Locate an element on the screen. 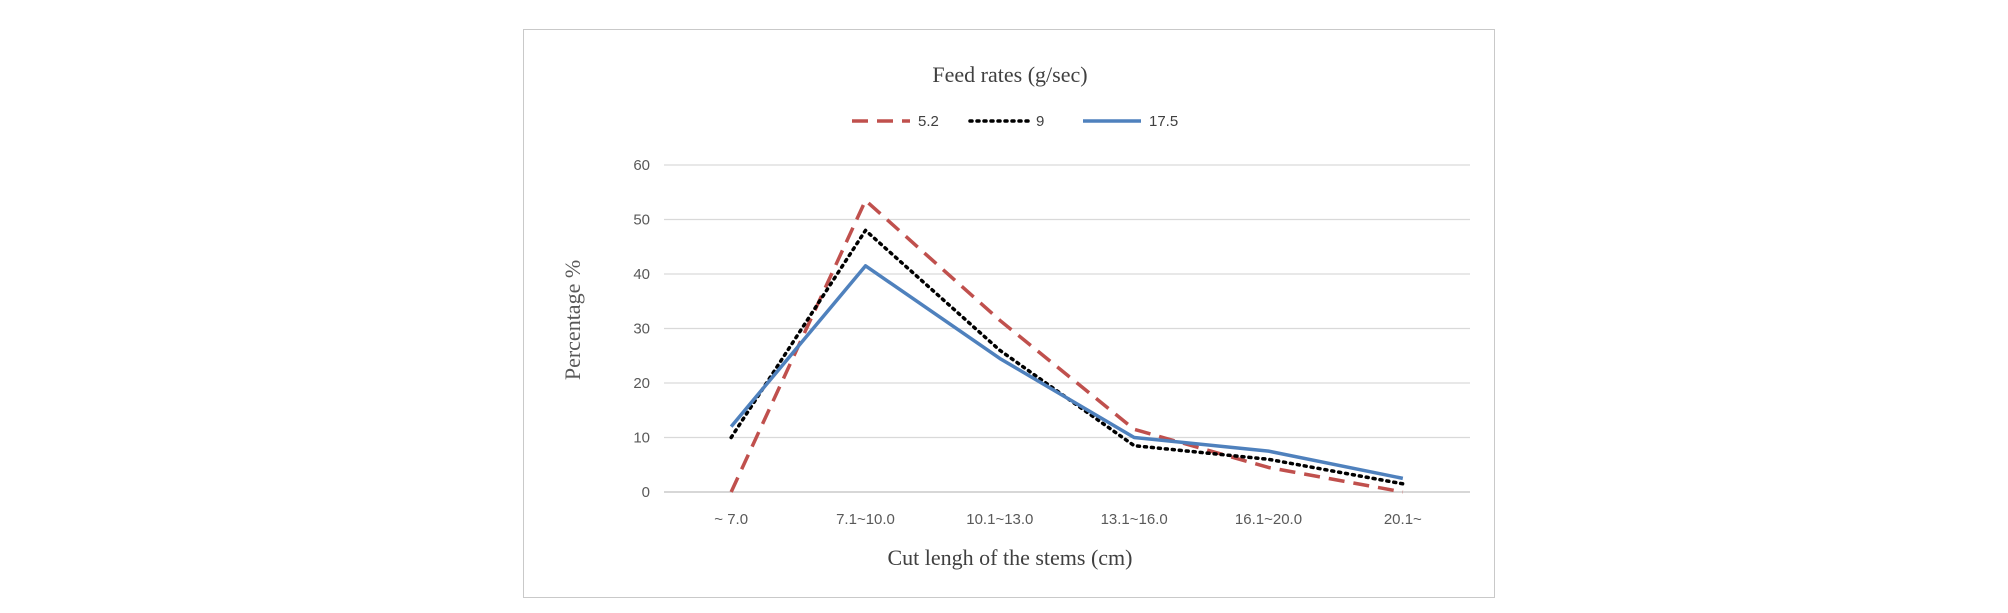 Image resolution: width=2008 pixels, height=613 pixels. y-tick-label: 30 is located at coordinates (641, 329).